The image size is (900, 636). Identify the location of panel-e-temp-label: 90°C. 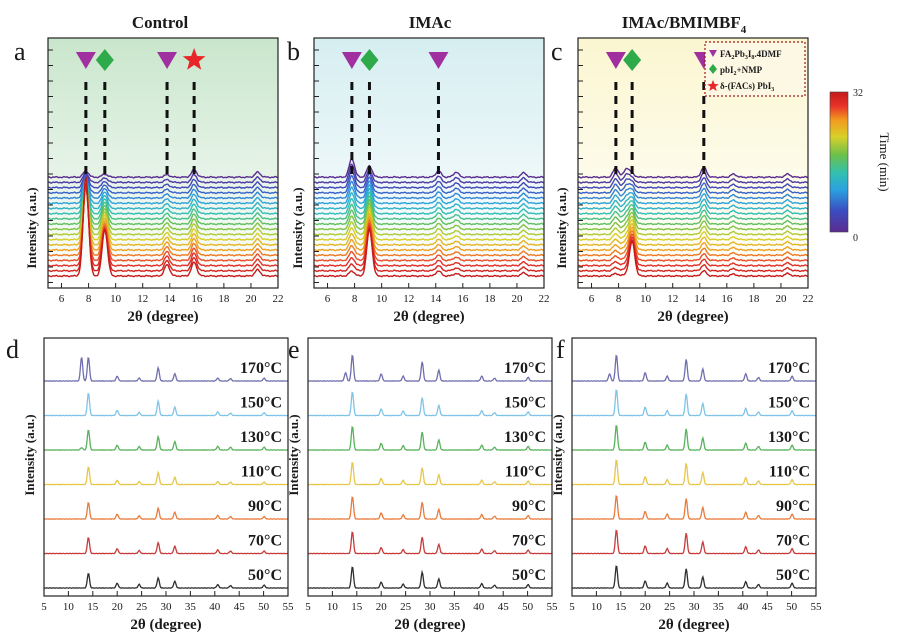
(529, 506).